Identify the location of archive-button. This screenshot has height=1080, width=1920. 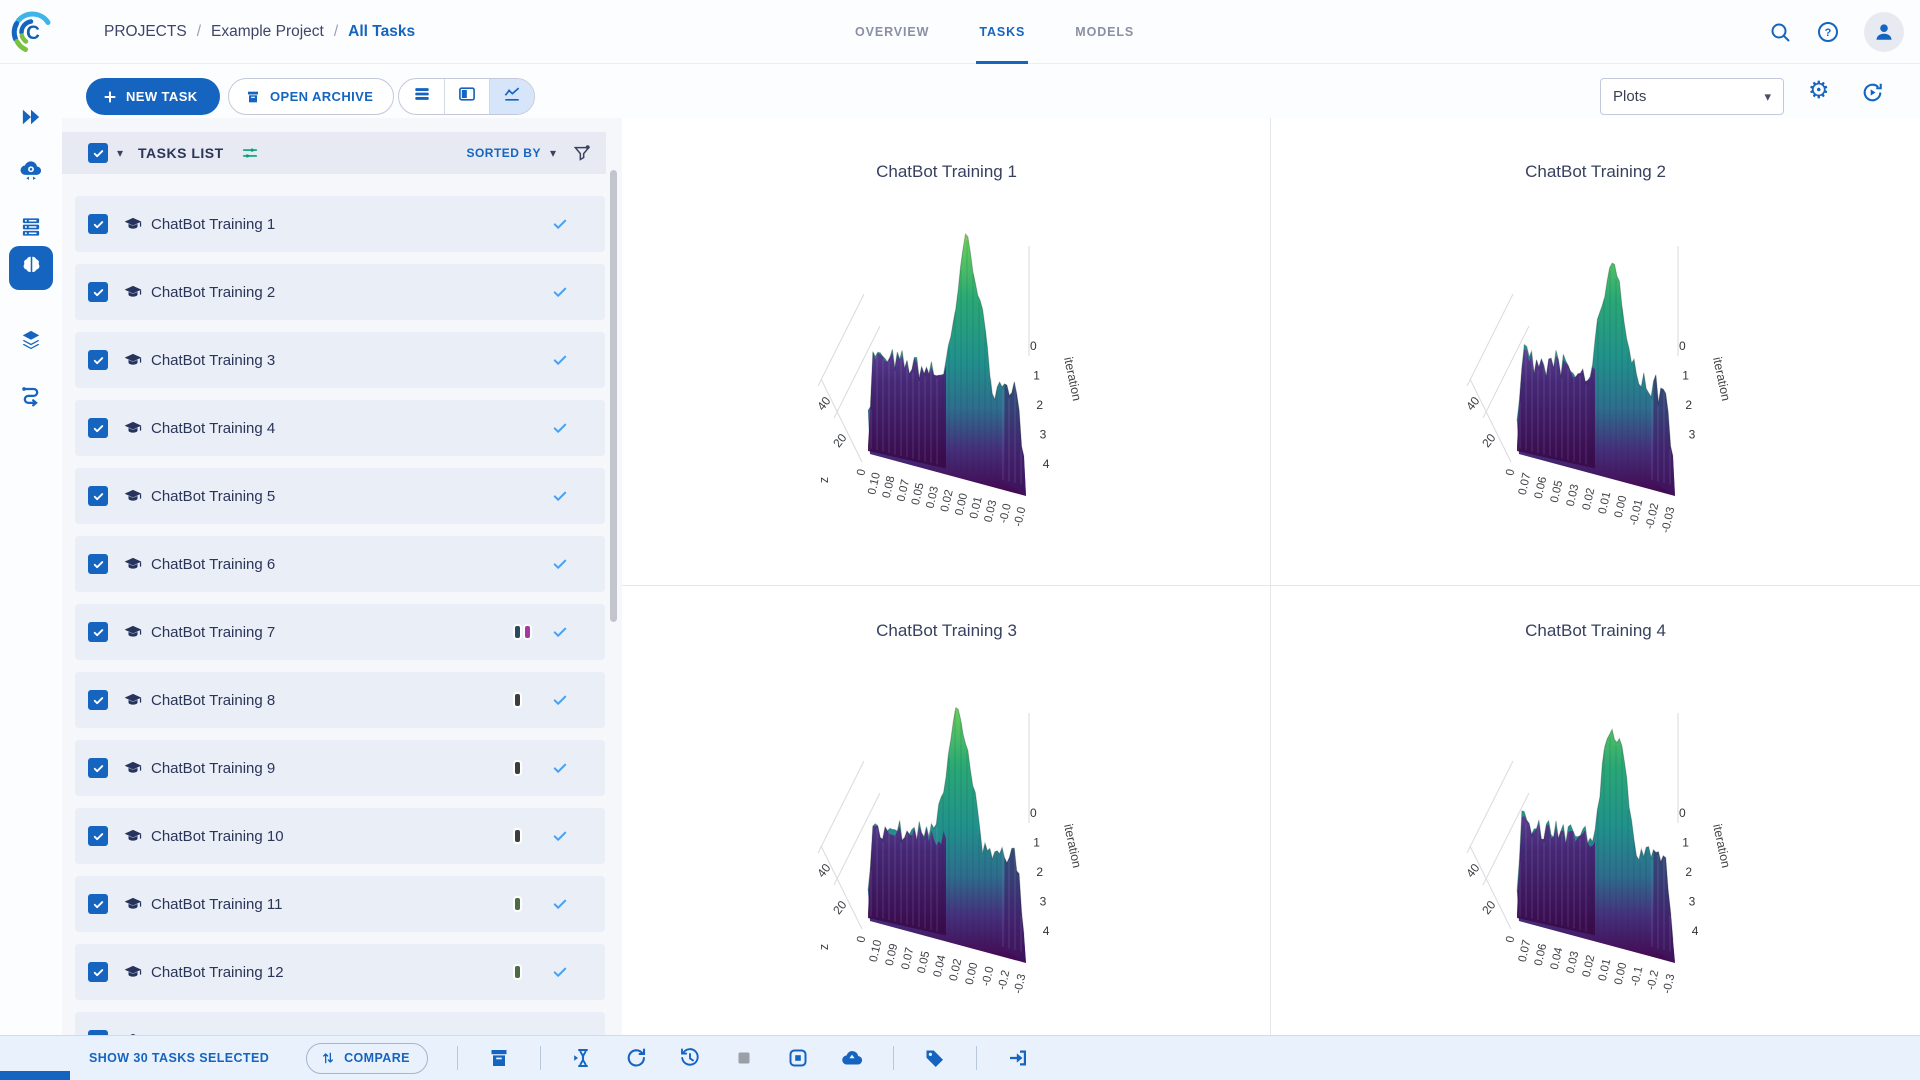
(499, 1058).